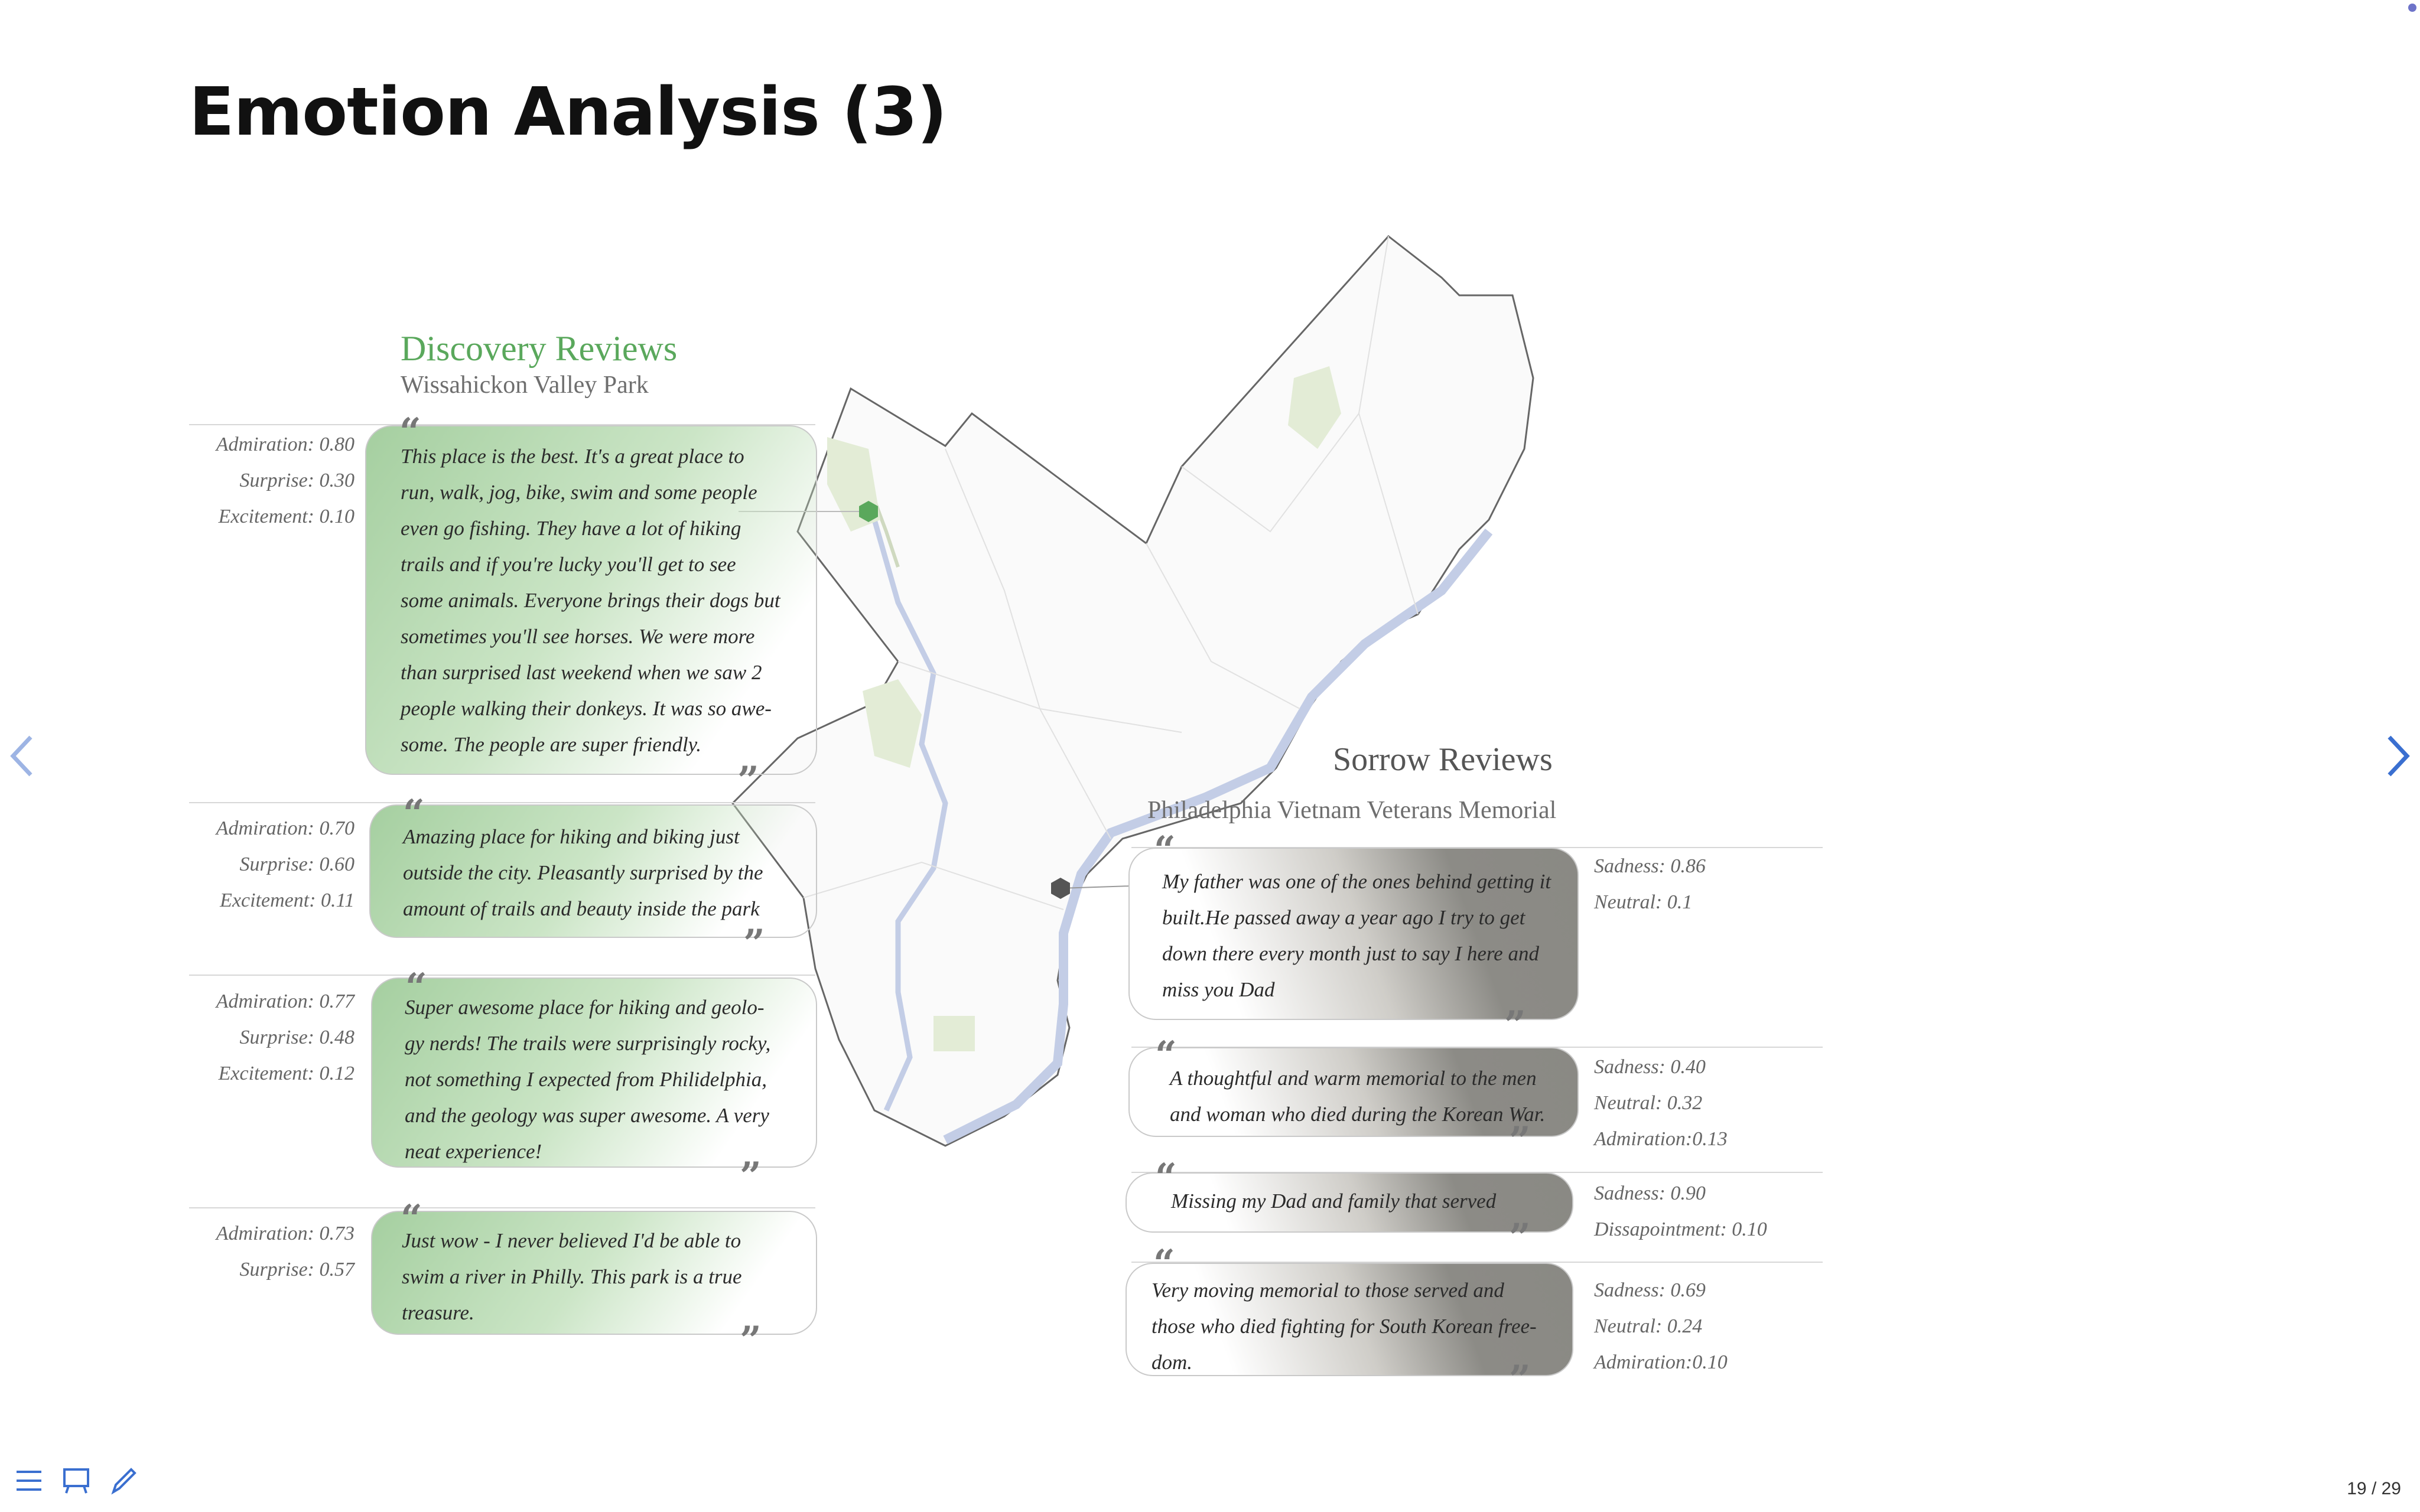 The image size is (2420, 1512). What do you see at coordinates (1648, 1103) in the screenshot?
I see `score: Neutral: 0.32` at bounding box center [1648, 1103].